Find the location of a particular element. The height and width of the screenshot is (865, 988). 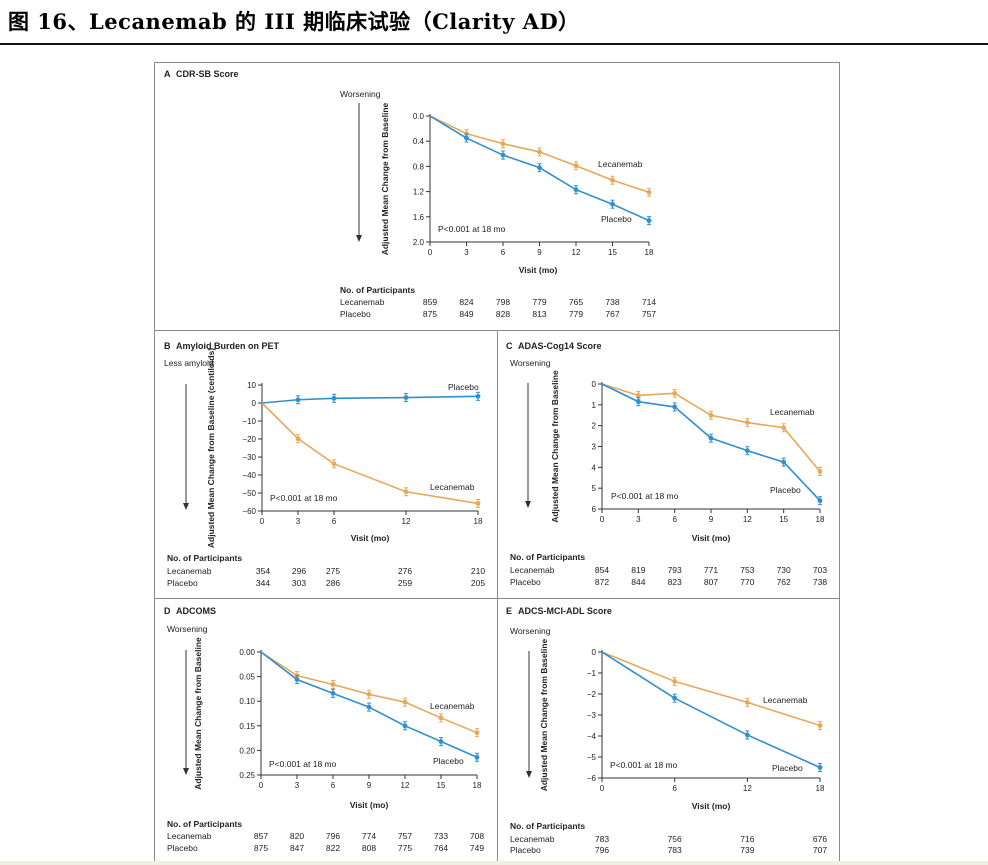

participants-count: 793 is located at coordinates (675, 570).